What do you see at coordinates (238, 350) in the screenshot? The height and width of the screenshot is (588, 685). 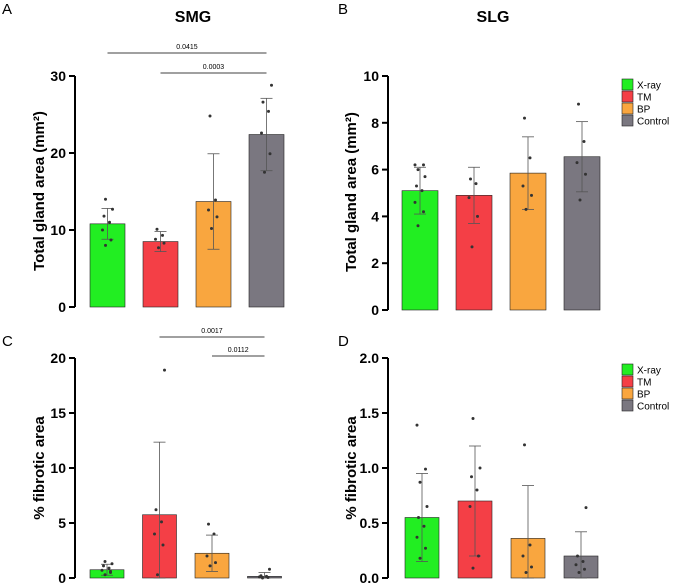 I see `panel-c-sig-label: 0.0112` at bounding box center [238, 350].